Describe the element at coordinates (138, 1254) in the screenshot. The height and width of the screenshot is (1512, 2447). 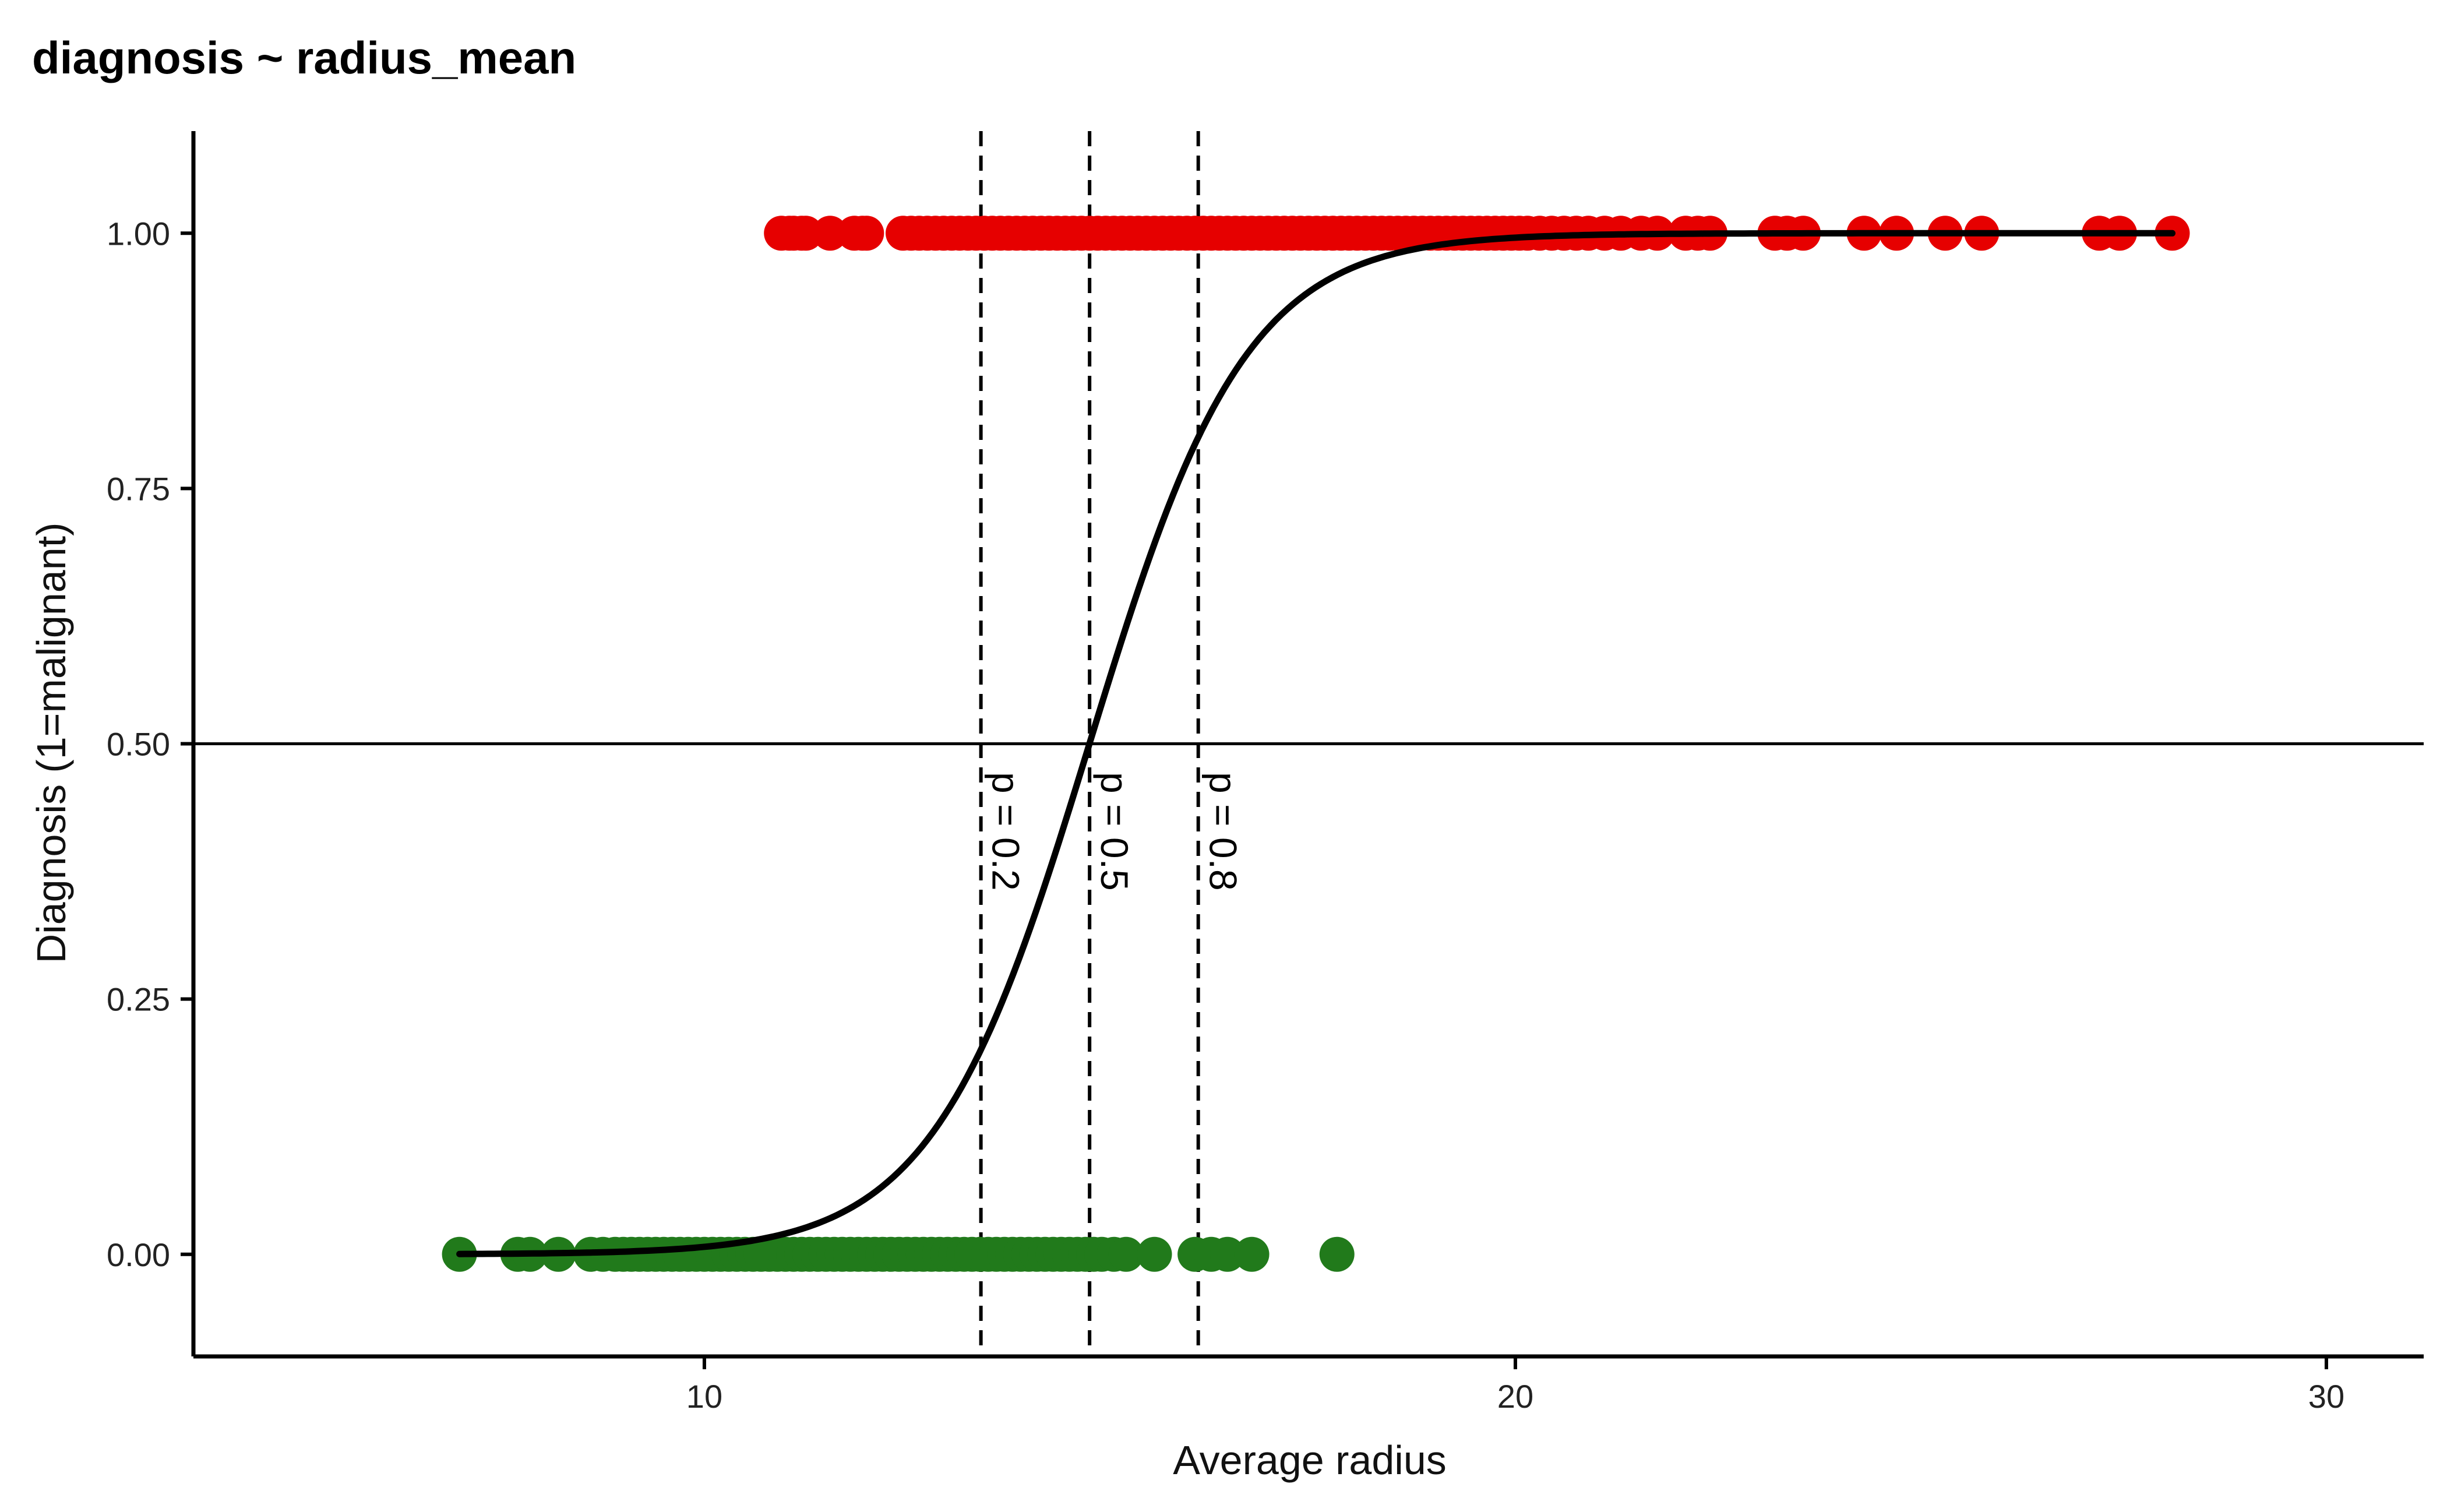
I see `y-tick-label-0: 0.00` at that location.